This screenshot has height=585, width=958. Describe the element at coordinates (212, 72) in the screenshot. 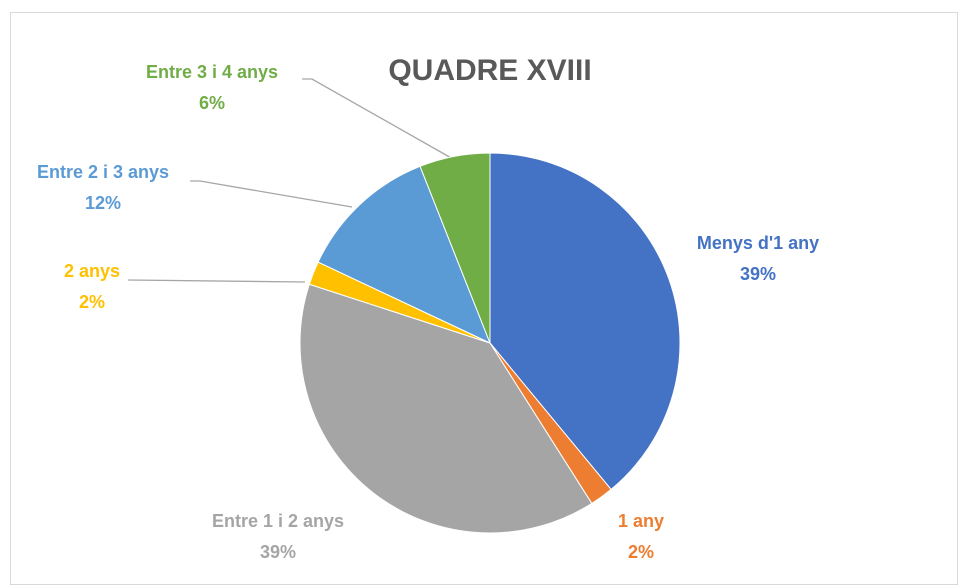

I see `slice-label: Entre 3 i 4 anys` at that location.